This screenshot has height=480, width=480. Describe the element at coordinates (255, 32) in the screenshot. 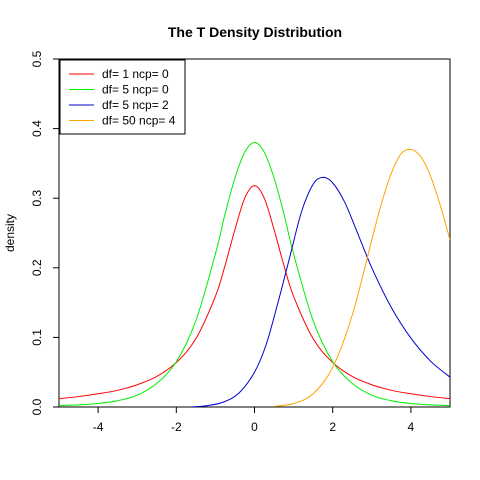

I see `chart-title: The T Density Distribution` at that location.